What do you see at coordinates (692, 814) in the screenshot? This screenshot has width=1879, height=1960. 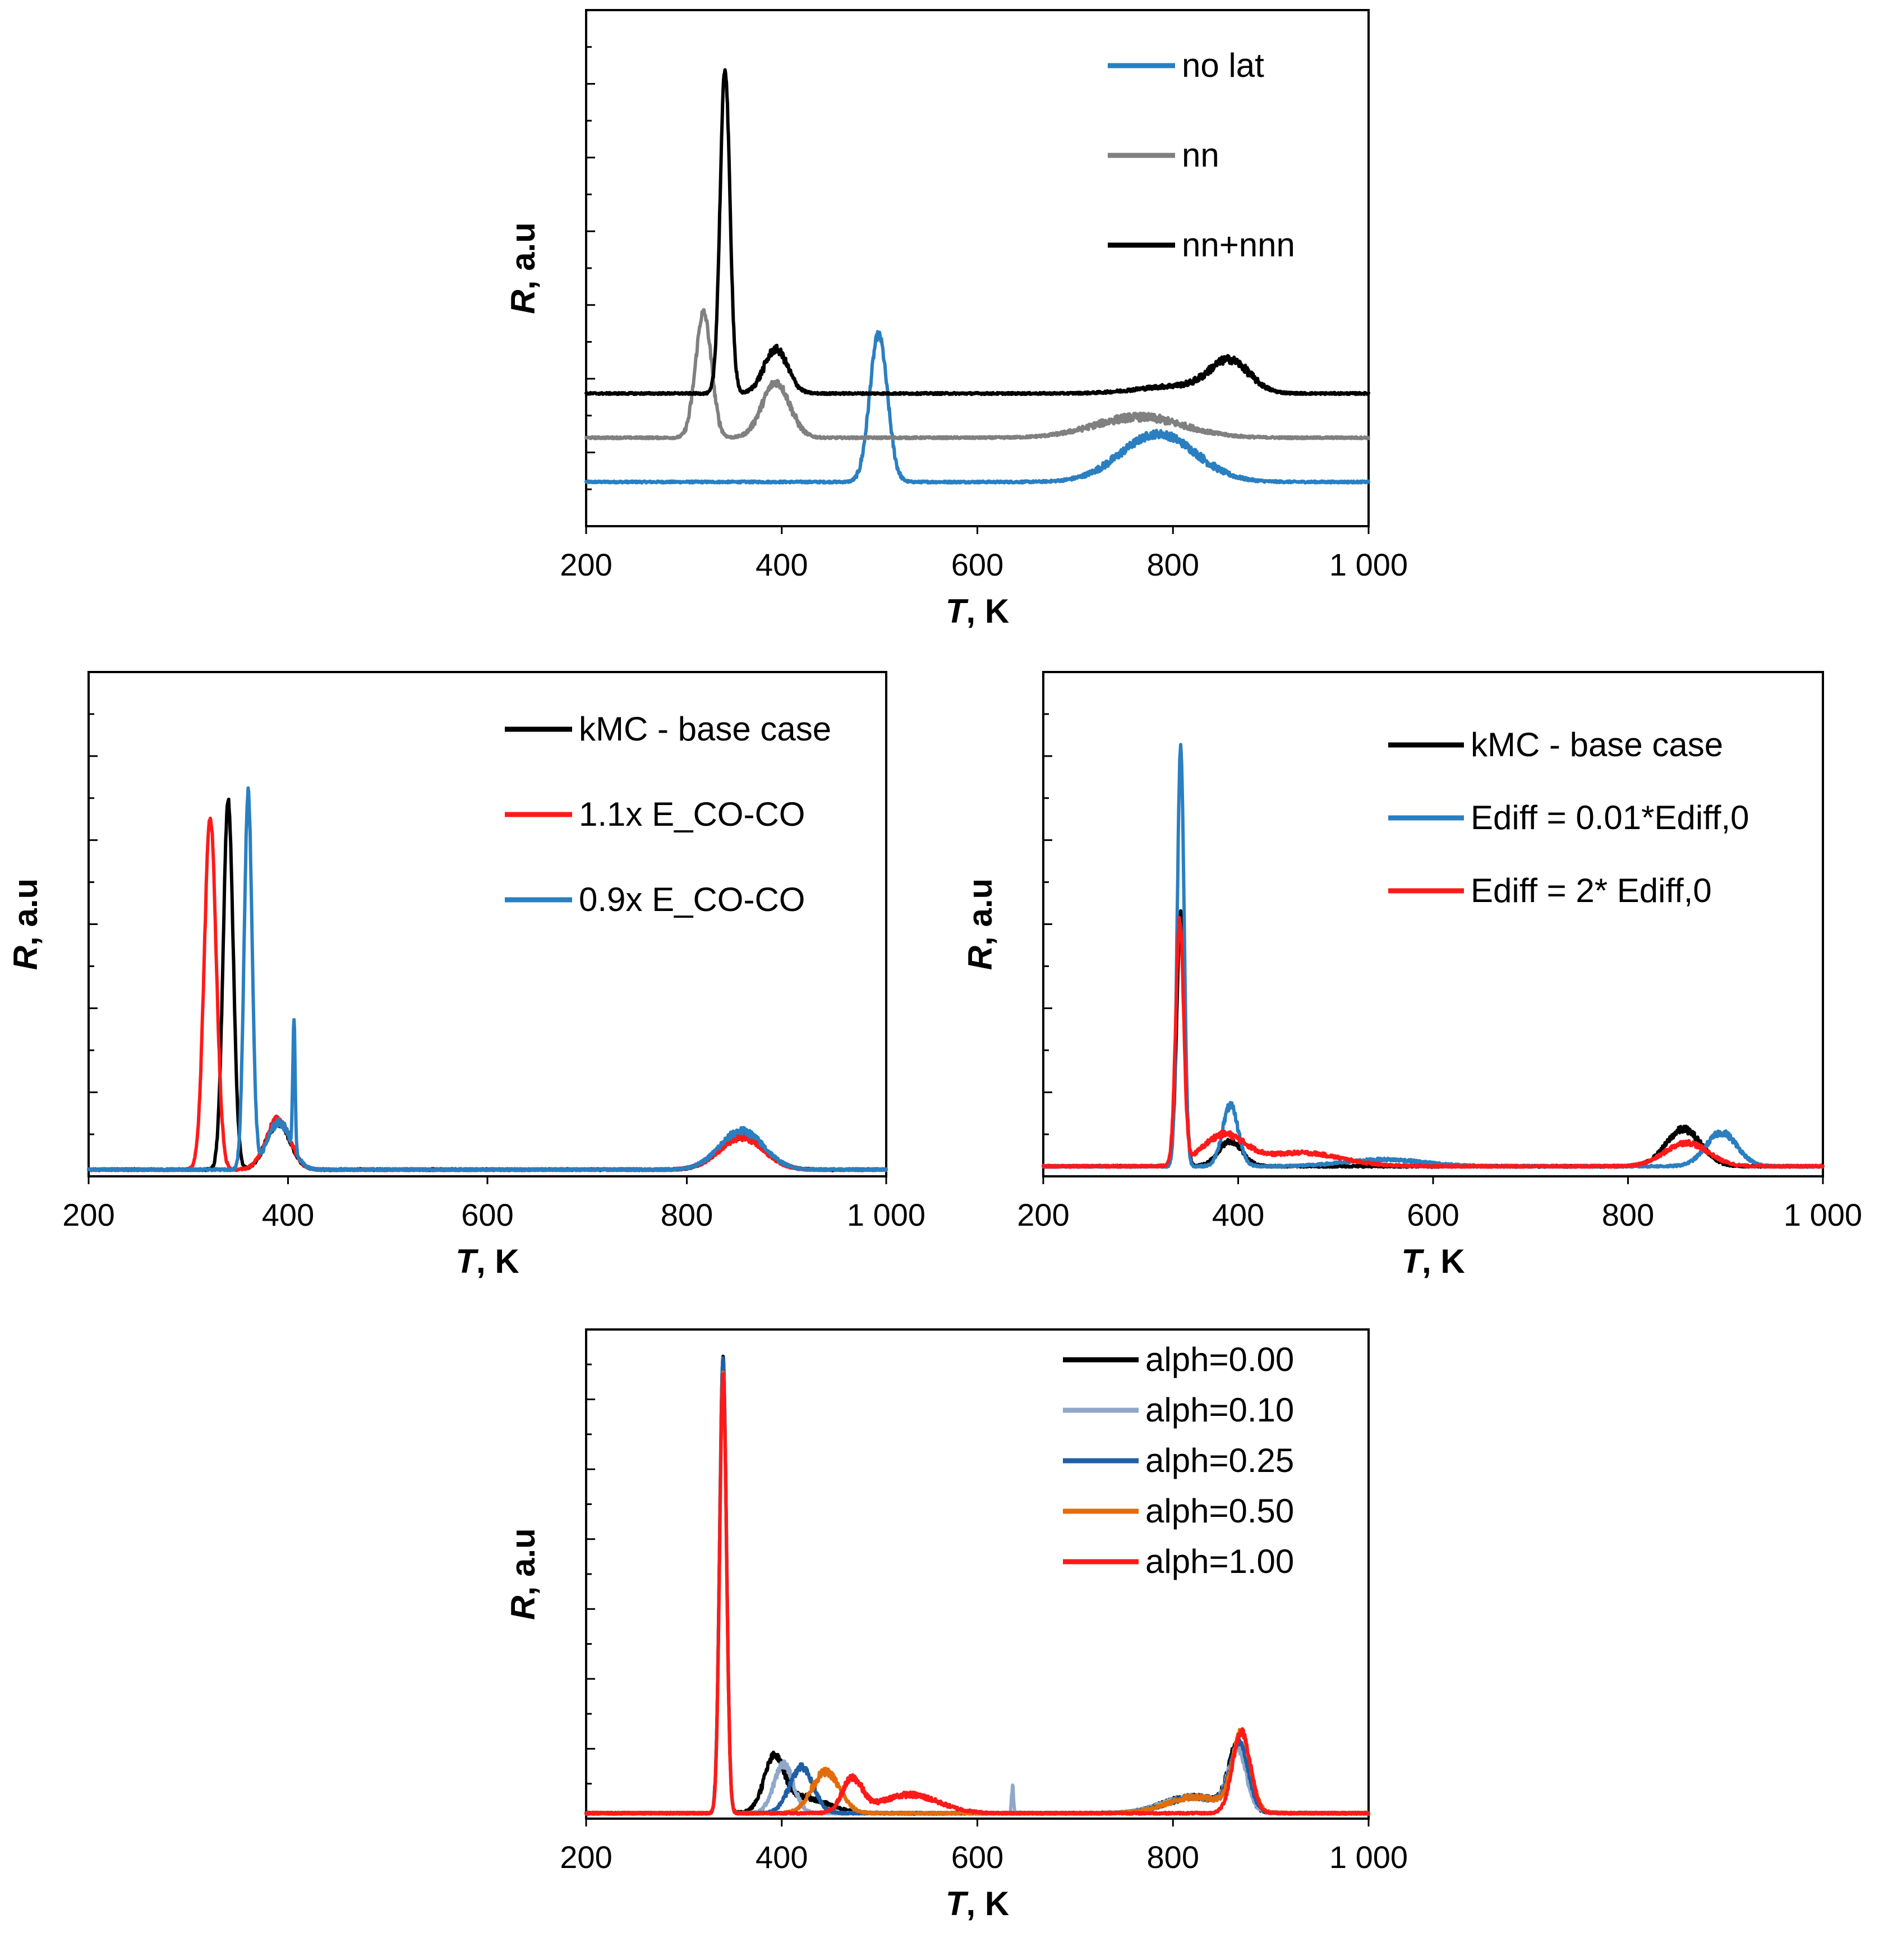 I see `legend-label: 1.1x E_CO-CO` at bounding box center [692, 814].